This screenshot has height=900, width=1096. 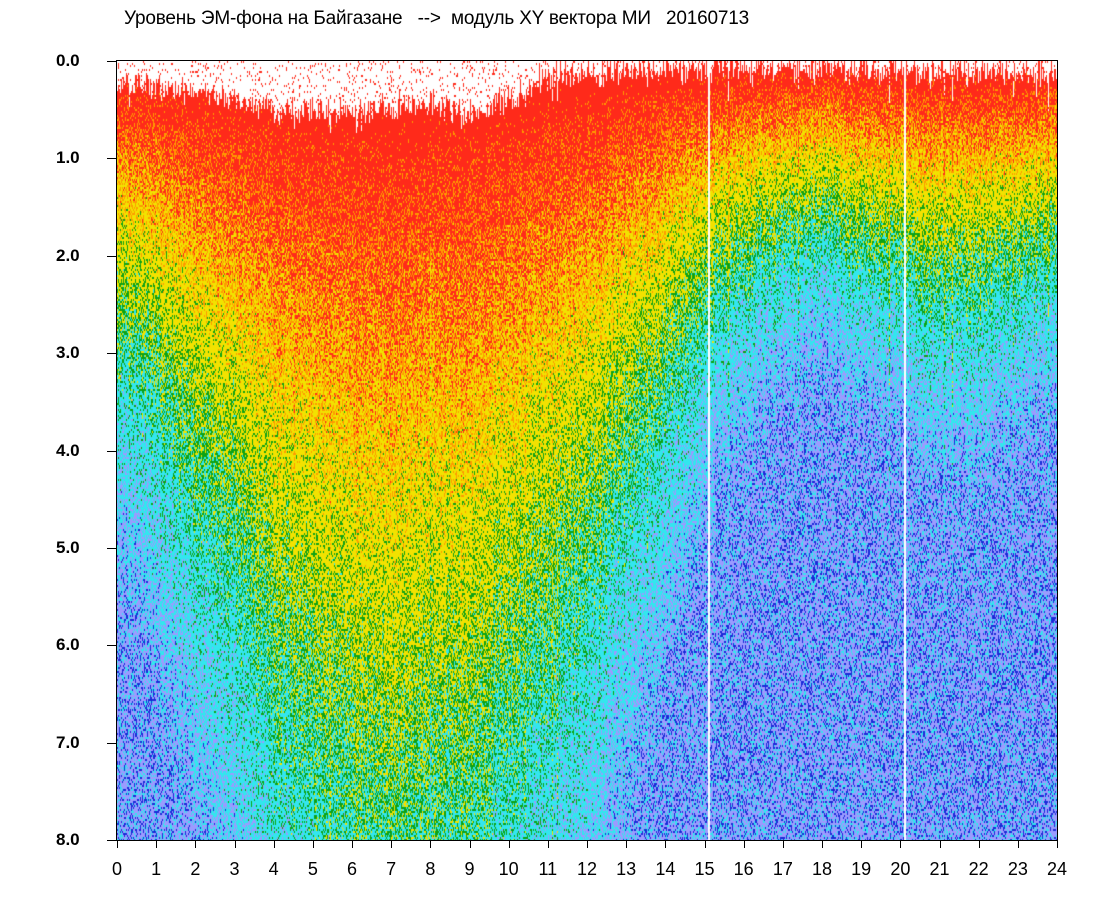 What do you see at coordinates (68, 839) in the screenshot?
I see `y-tick-label: 8.0` at bounding box center [68, 839].